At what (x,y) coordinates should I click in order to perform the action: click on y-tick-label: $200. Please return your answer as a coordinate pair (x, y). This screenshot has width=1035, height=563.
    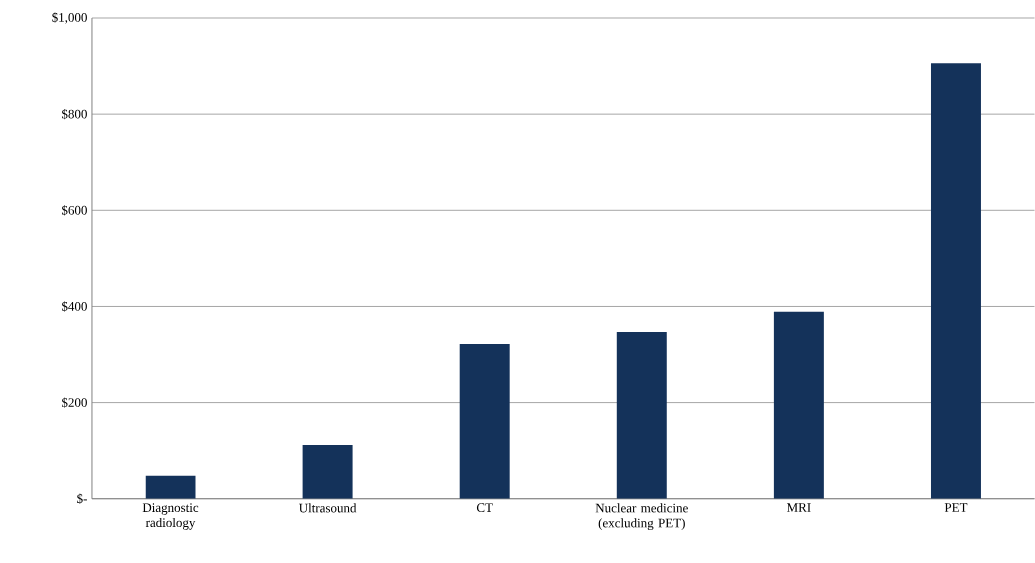
    Looking at the image, I should click on (74, 402).